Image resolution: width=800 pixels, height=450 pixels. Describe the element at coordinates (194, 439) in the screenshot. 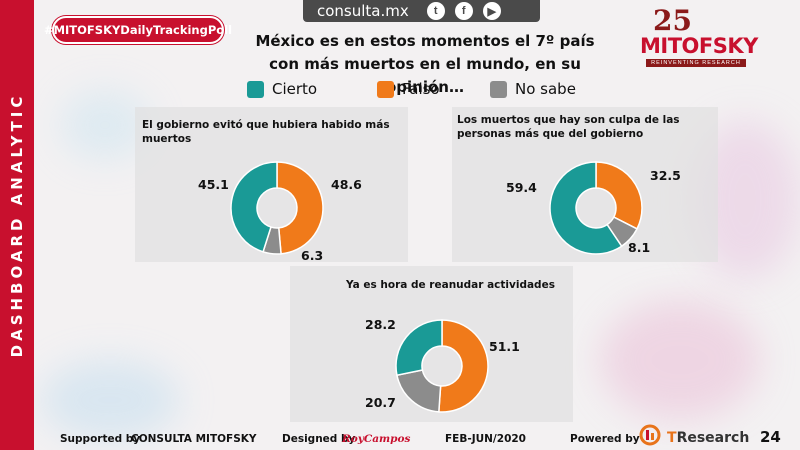

I see `footer-consulta: CONSULTA MITOFSKY` at that location.